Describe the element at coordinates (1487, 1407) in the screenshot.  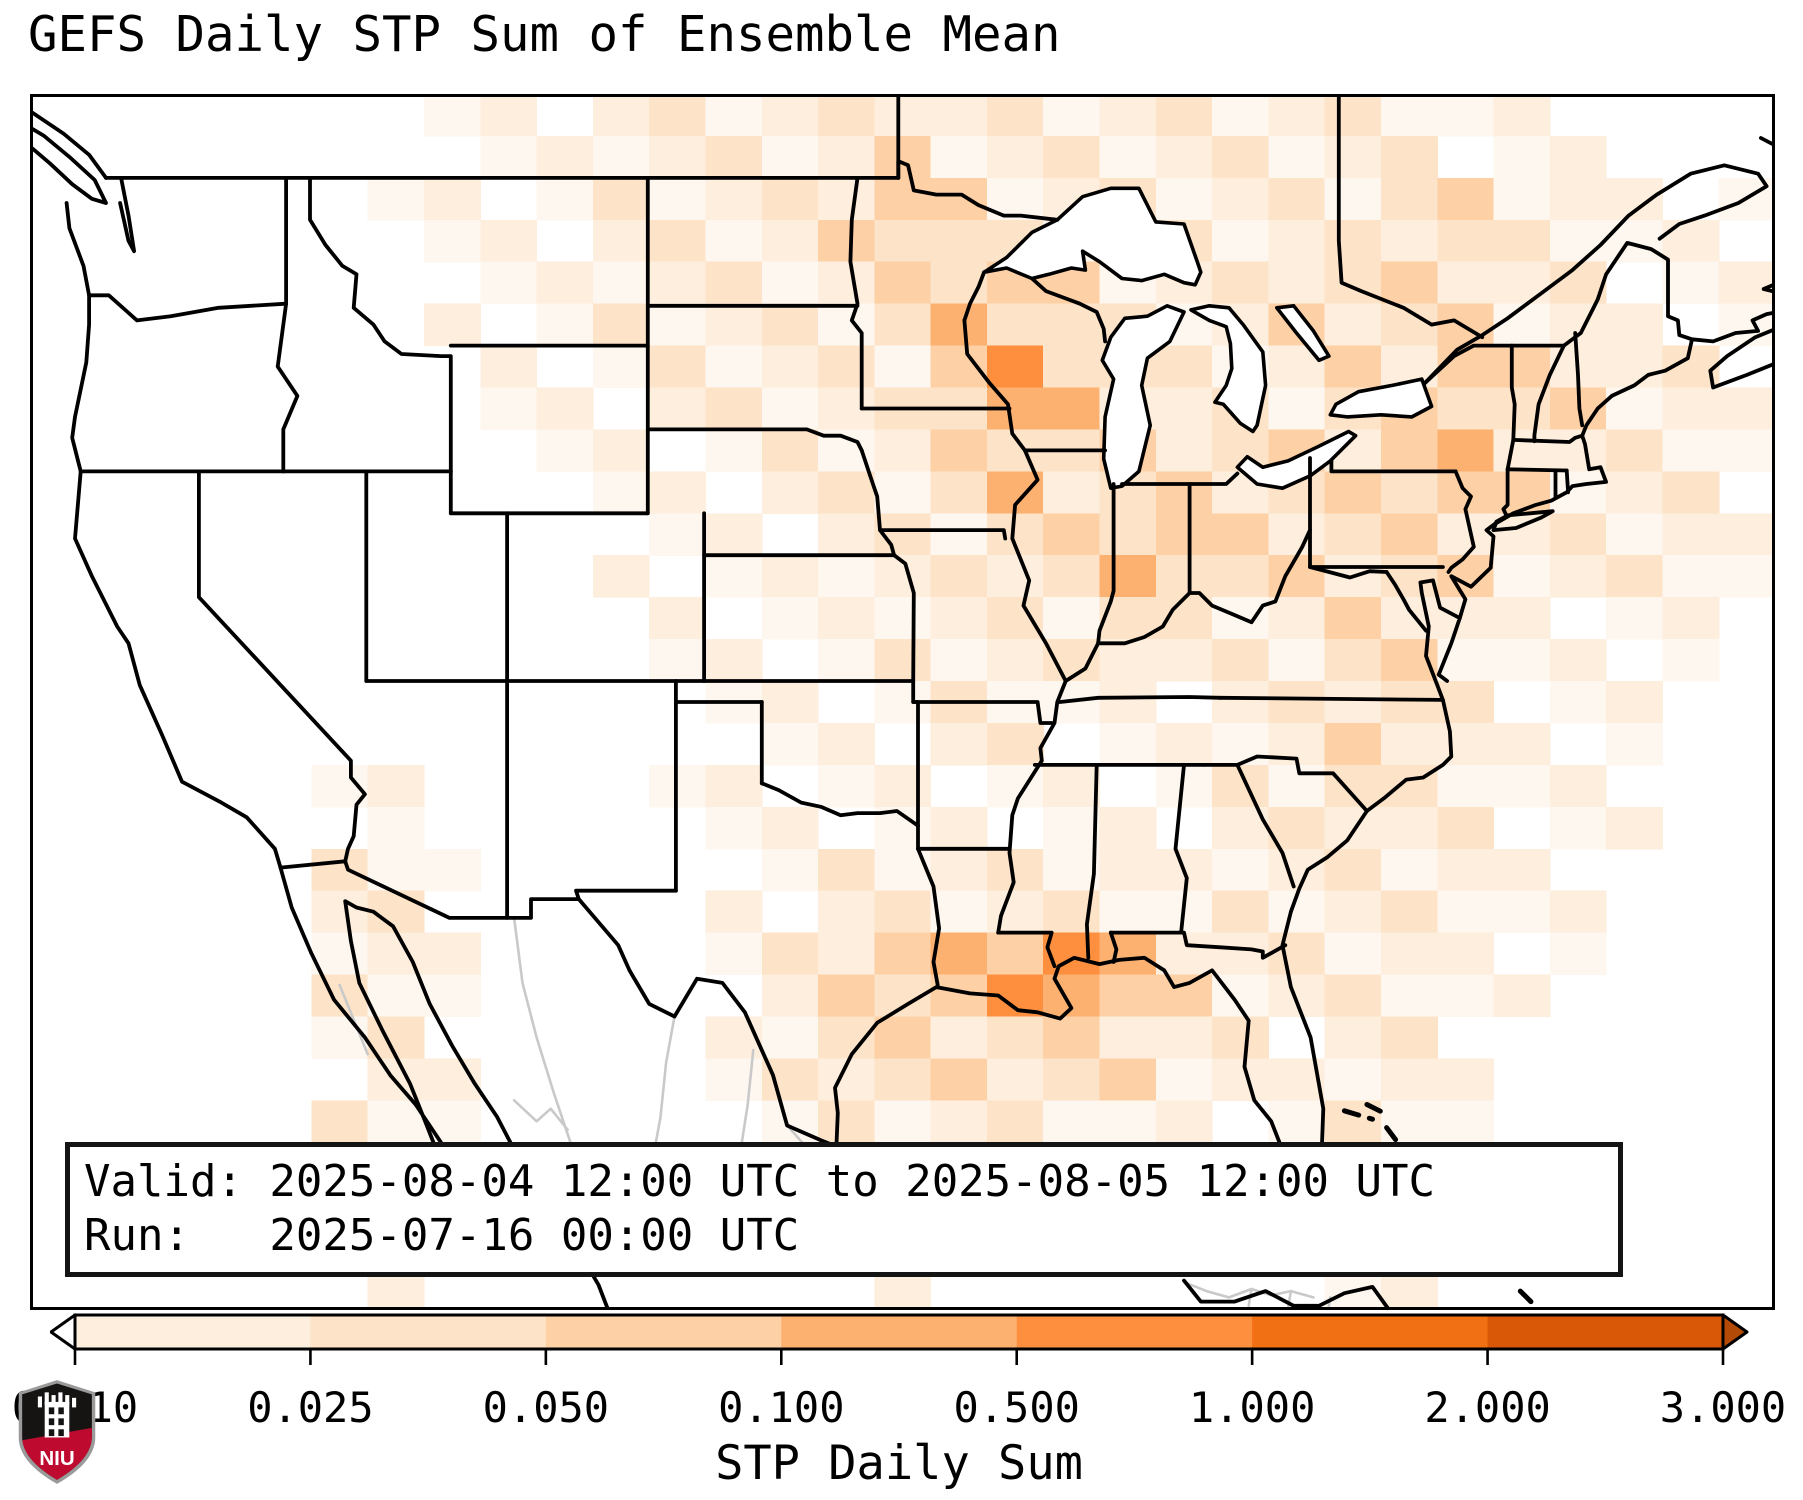
I see `colorbar-tick-label: 2.000` at that location.